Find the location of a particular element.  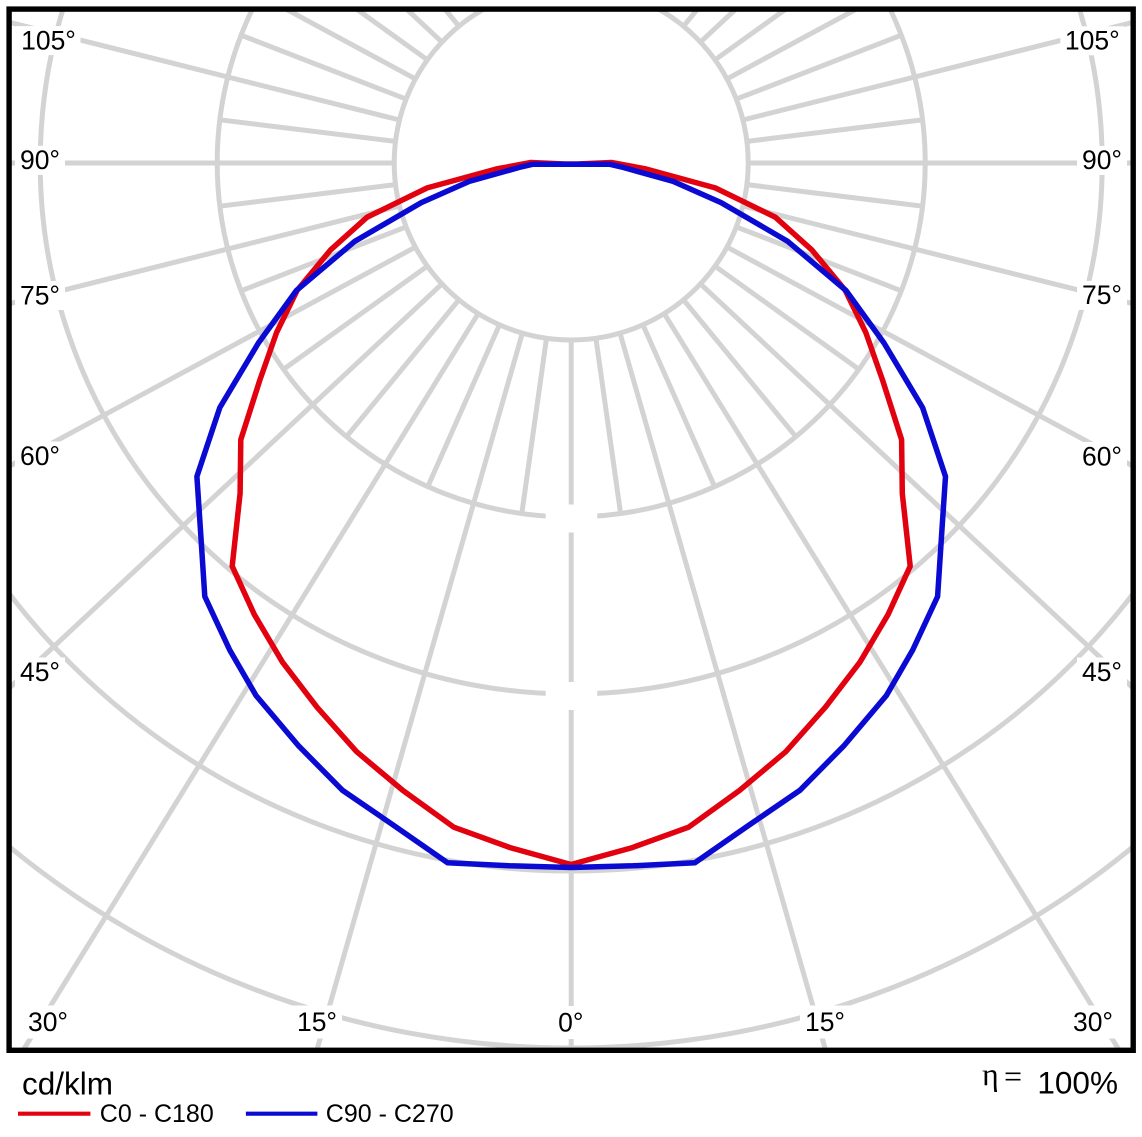

svg-text: cd/klm is located at coordinates (67, 1084).